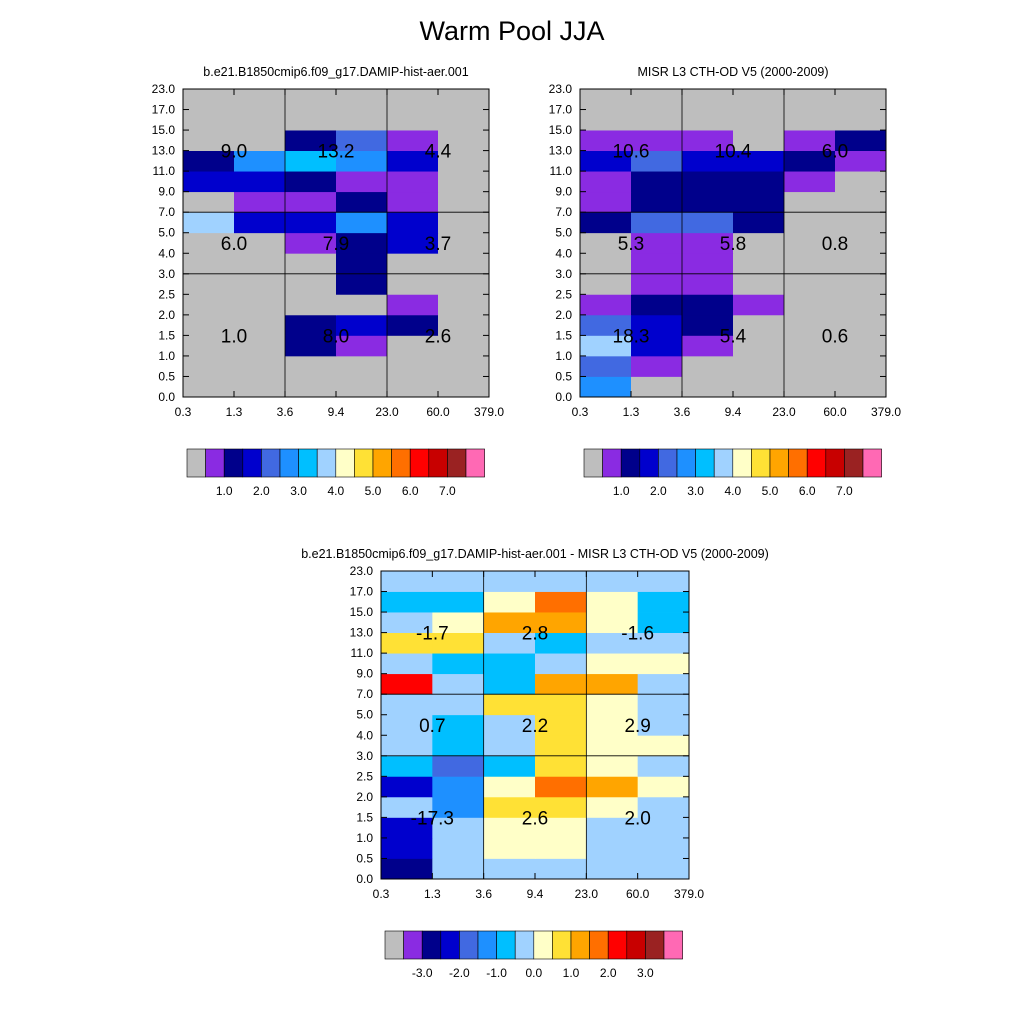 Image resolution: width=1024 pixels, height=1024 pixels. Describe the element at coordinates (364, 735) in the screenshot. I see `y-tick-label: 4.0` at that location.